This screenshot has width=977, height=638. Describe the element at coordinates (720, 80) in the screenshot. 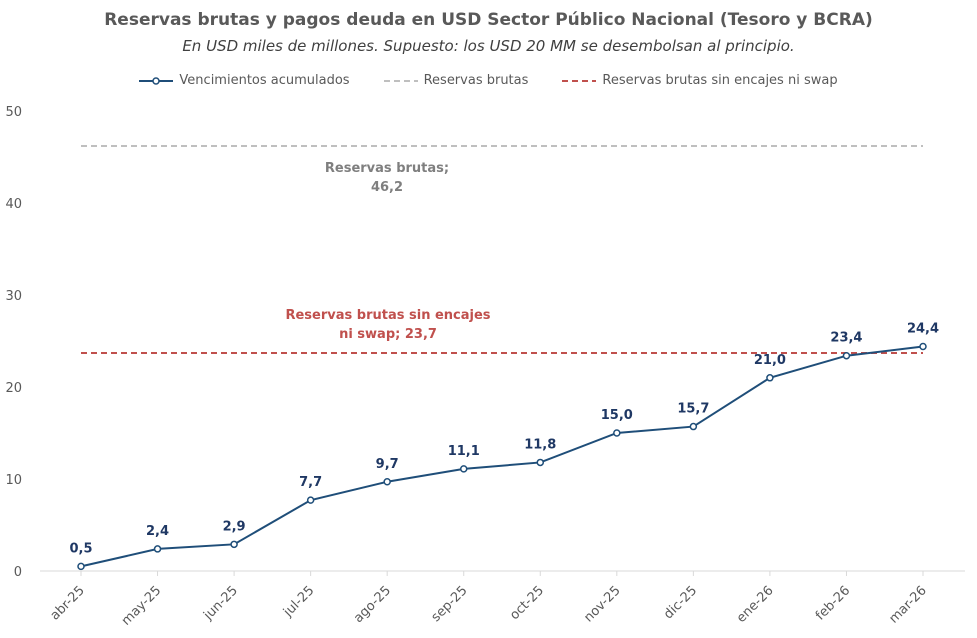

I see `legend-label-reservas-sin-encajes: Reservas brutas sin encajes ni swap` at that location.